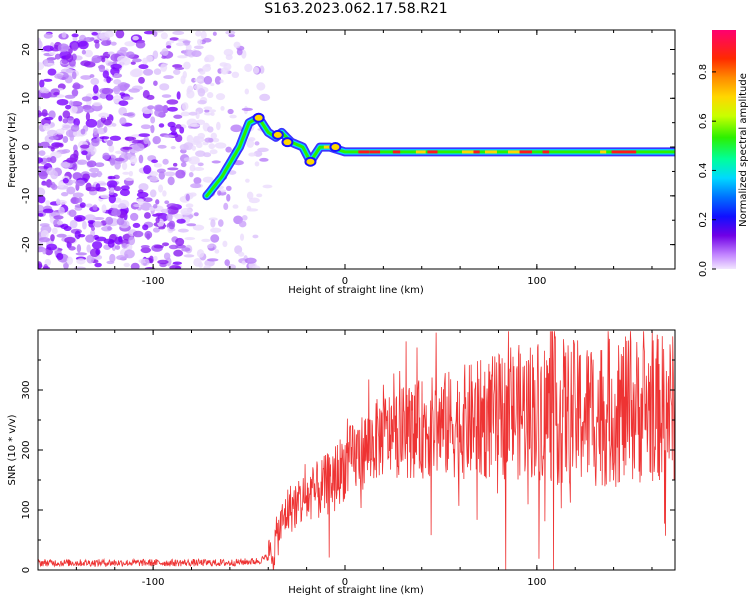 The width and height of the screenshot is (750, 600). Describe the element at coordinates (356, 590) in the screenshot. I see `bottom-x-axis-label: Height of straight line (km)` at that location.